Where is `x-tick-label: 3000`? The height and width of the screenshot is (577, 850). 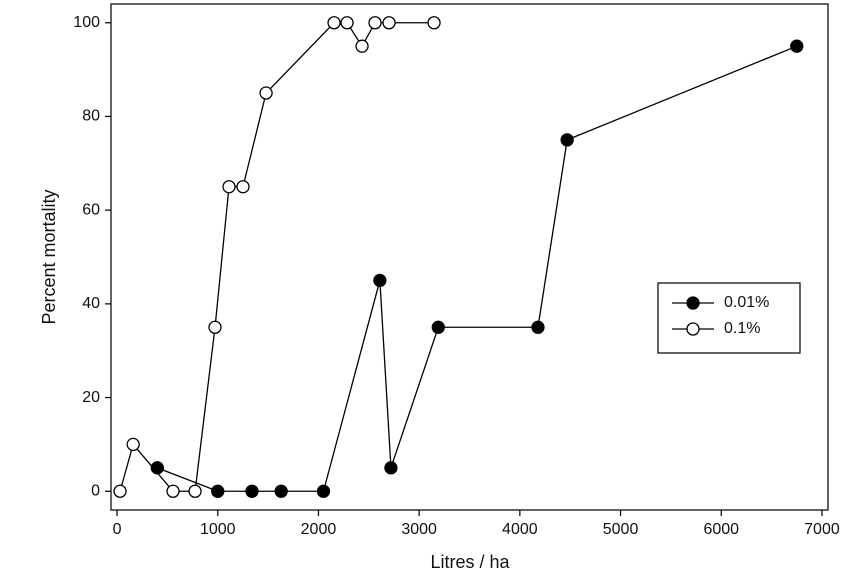 x-tick-label: 3000 is located at coordinates (419, 529).